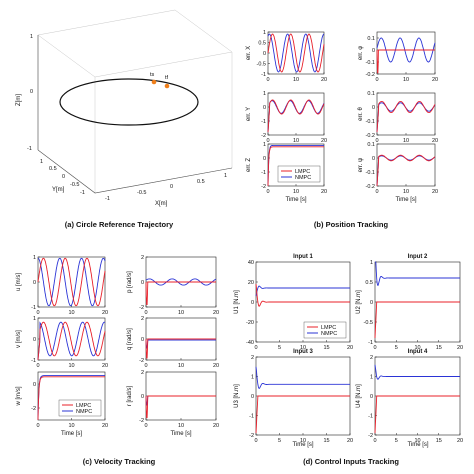  I want to click on y-tick-label: -40, so click(250, 343).